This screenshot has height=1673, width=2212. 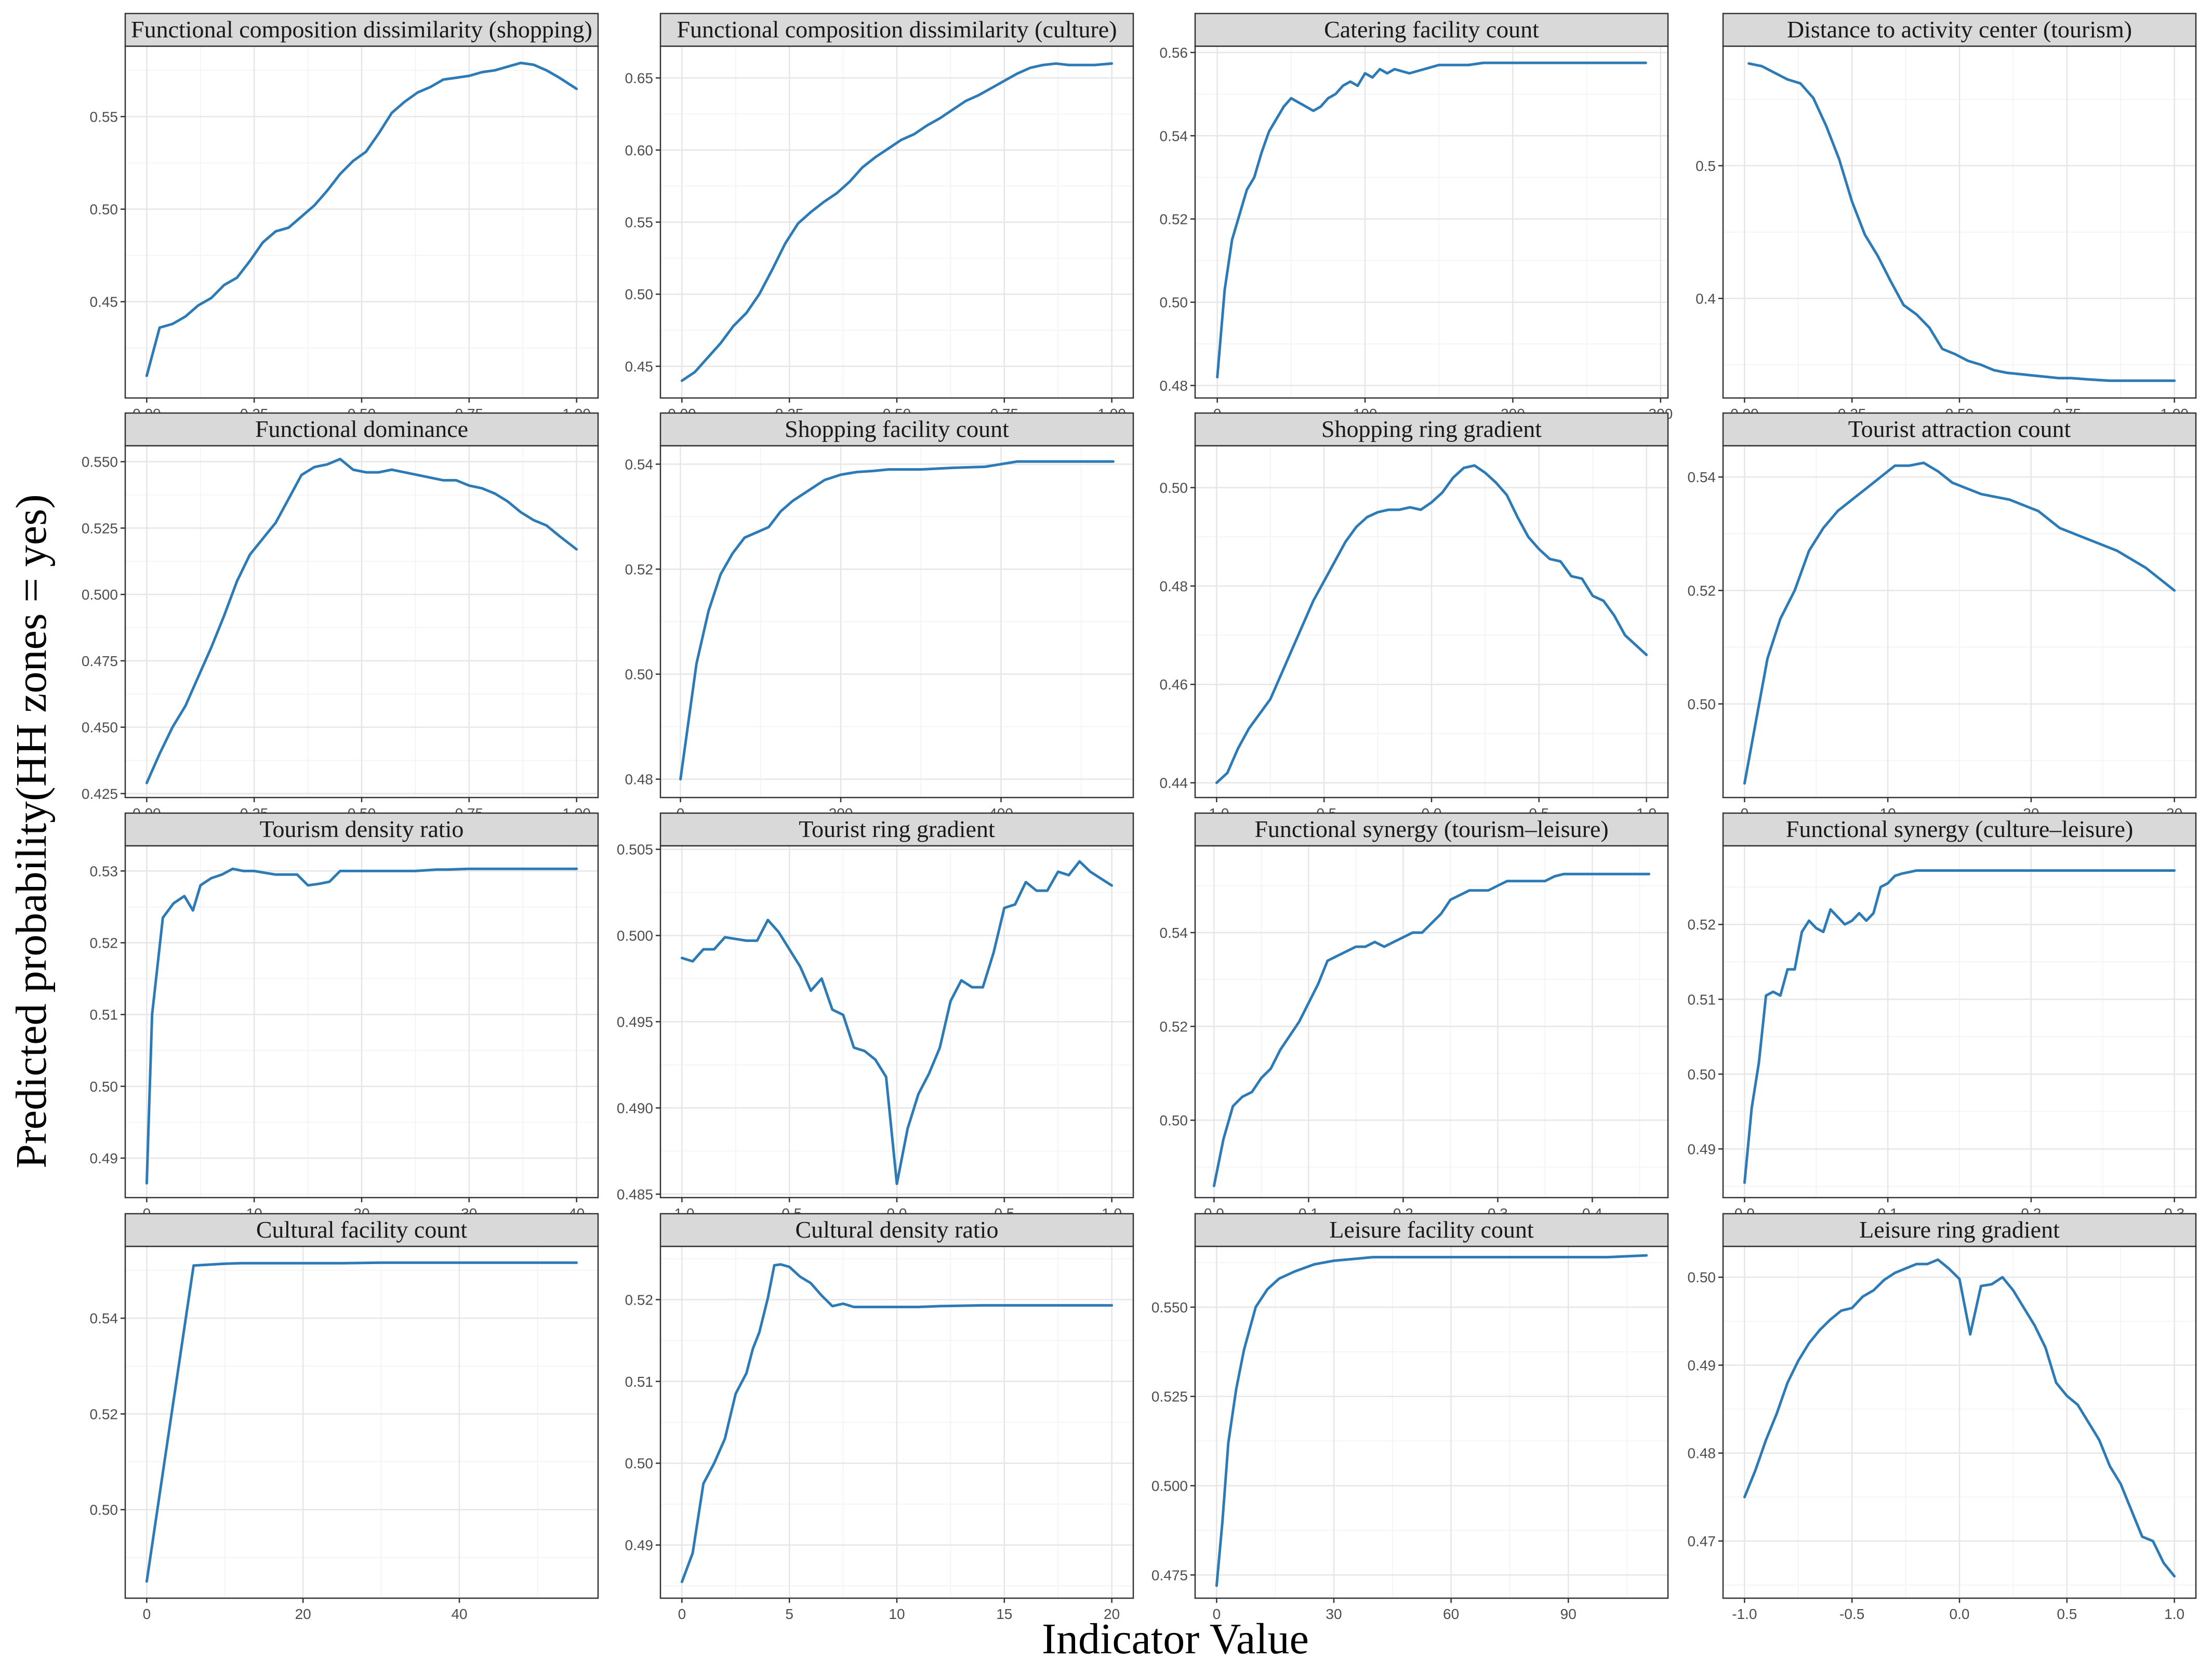 I want to click on x-tick-label: 0.0, so click(x=1960, y=1614).